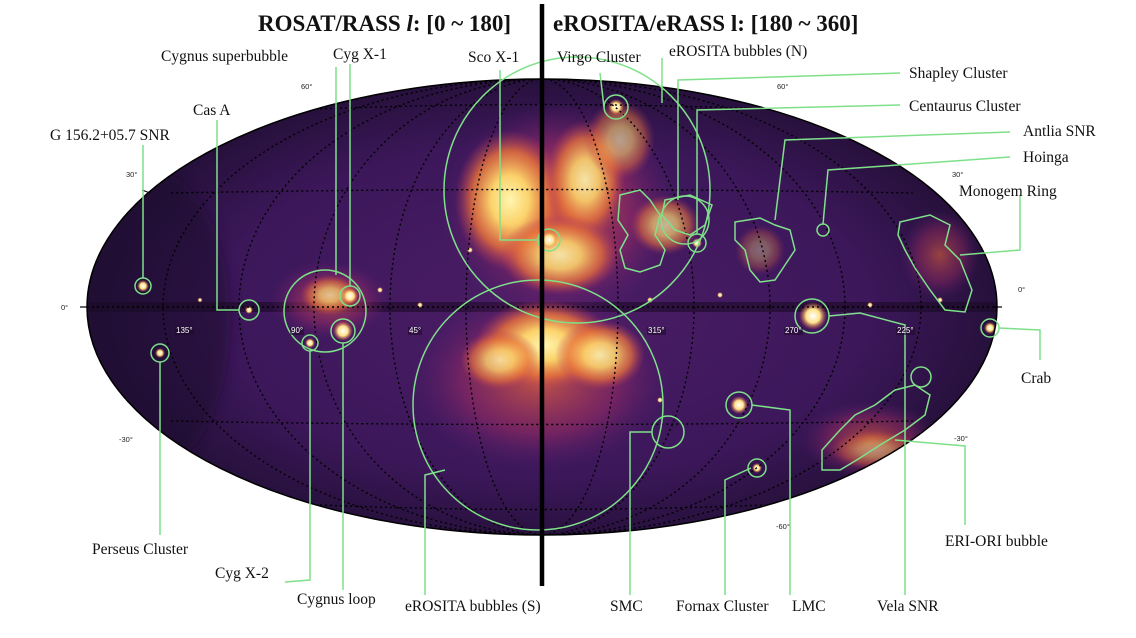  Describe the element at coordinates (793, 330) in the screenshot. I see `lon-label-270: 270°` at that location.